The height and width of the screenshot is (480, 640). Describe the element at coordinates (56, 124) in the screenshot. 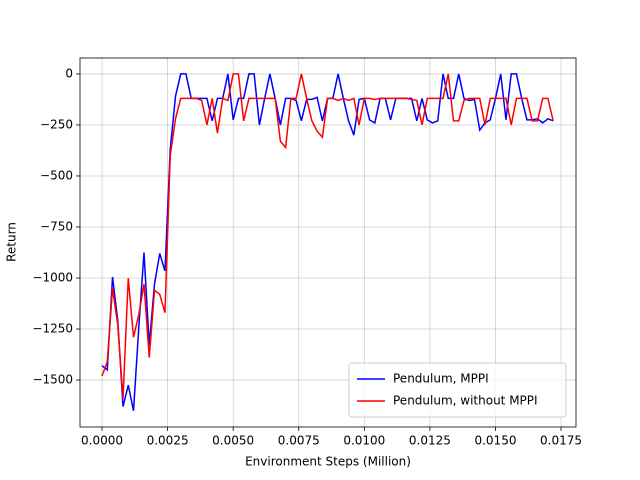

I see `y-tick-label: −250` at that location.